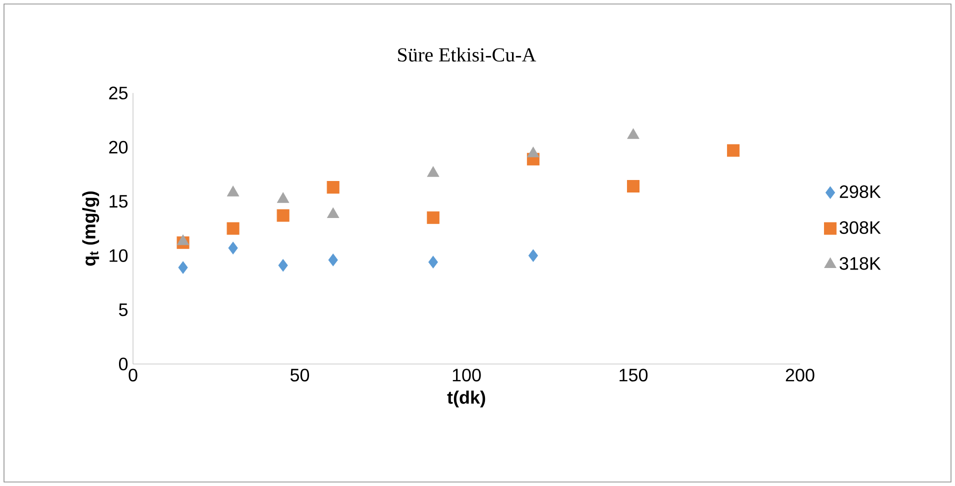 The height and width of the screenshot is (486, 955). What do you see at coordinates (860, 263) in the screenshot?
I see `legend-label: 318K` at bounding box center [860, 263].